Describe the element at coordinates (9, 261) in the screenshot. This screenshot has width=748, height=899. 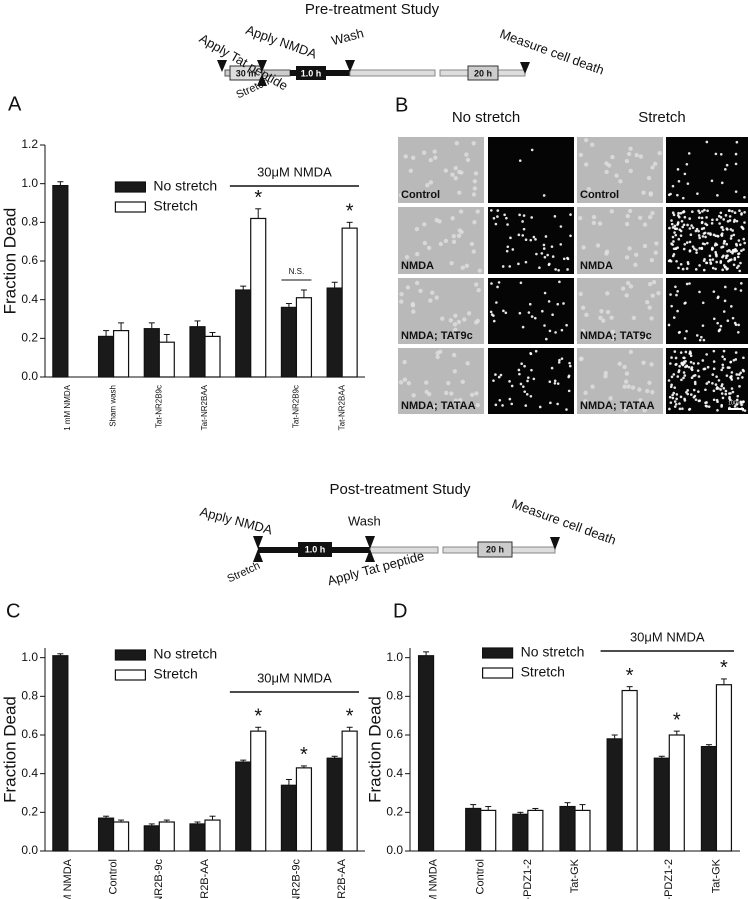
I see `y-axis-title: Fraction Dead` at that location.